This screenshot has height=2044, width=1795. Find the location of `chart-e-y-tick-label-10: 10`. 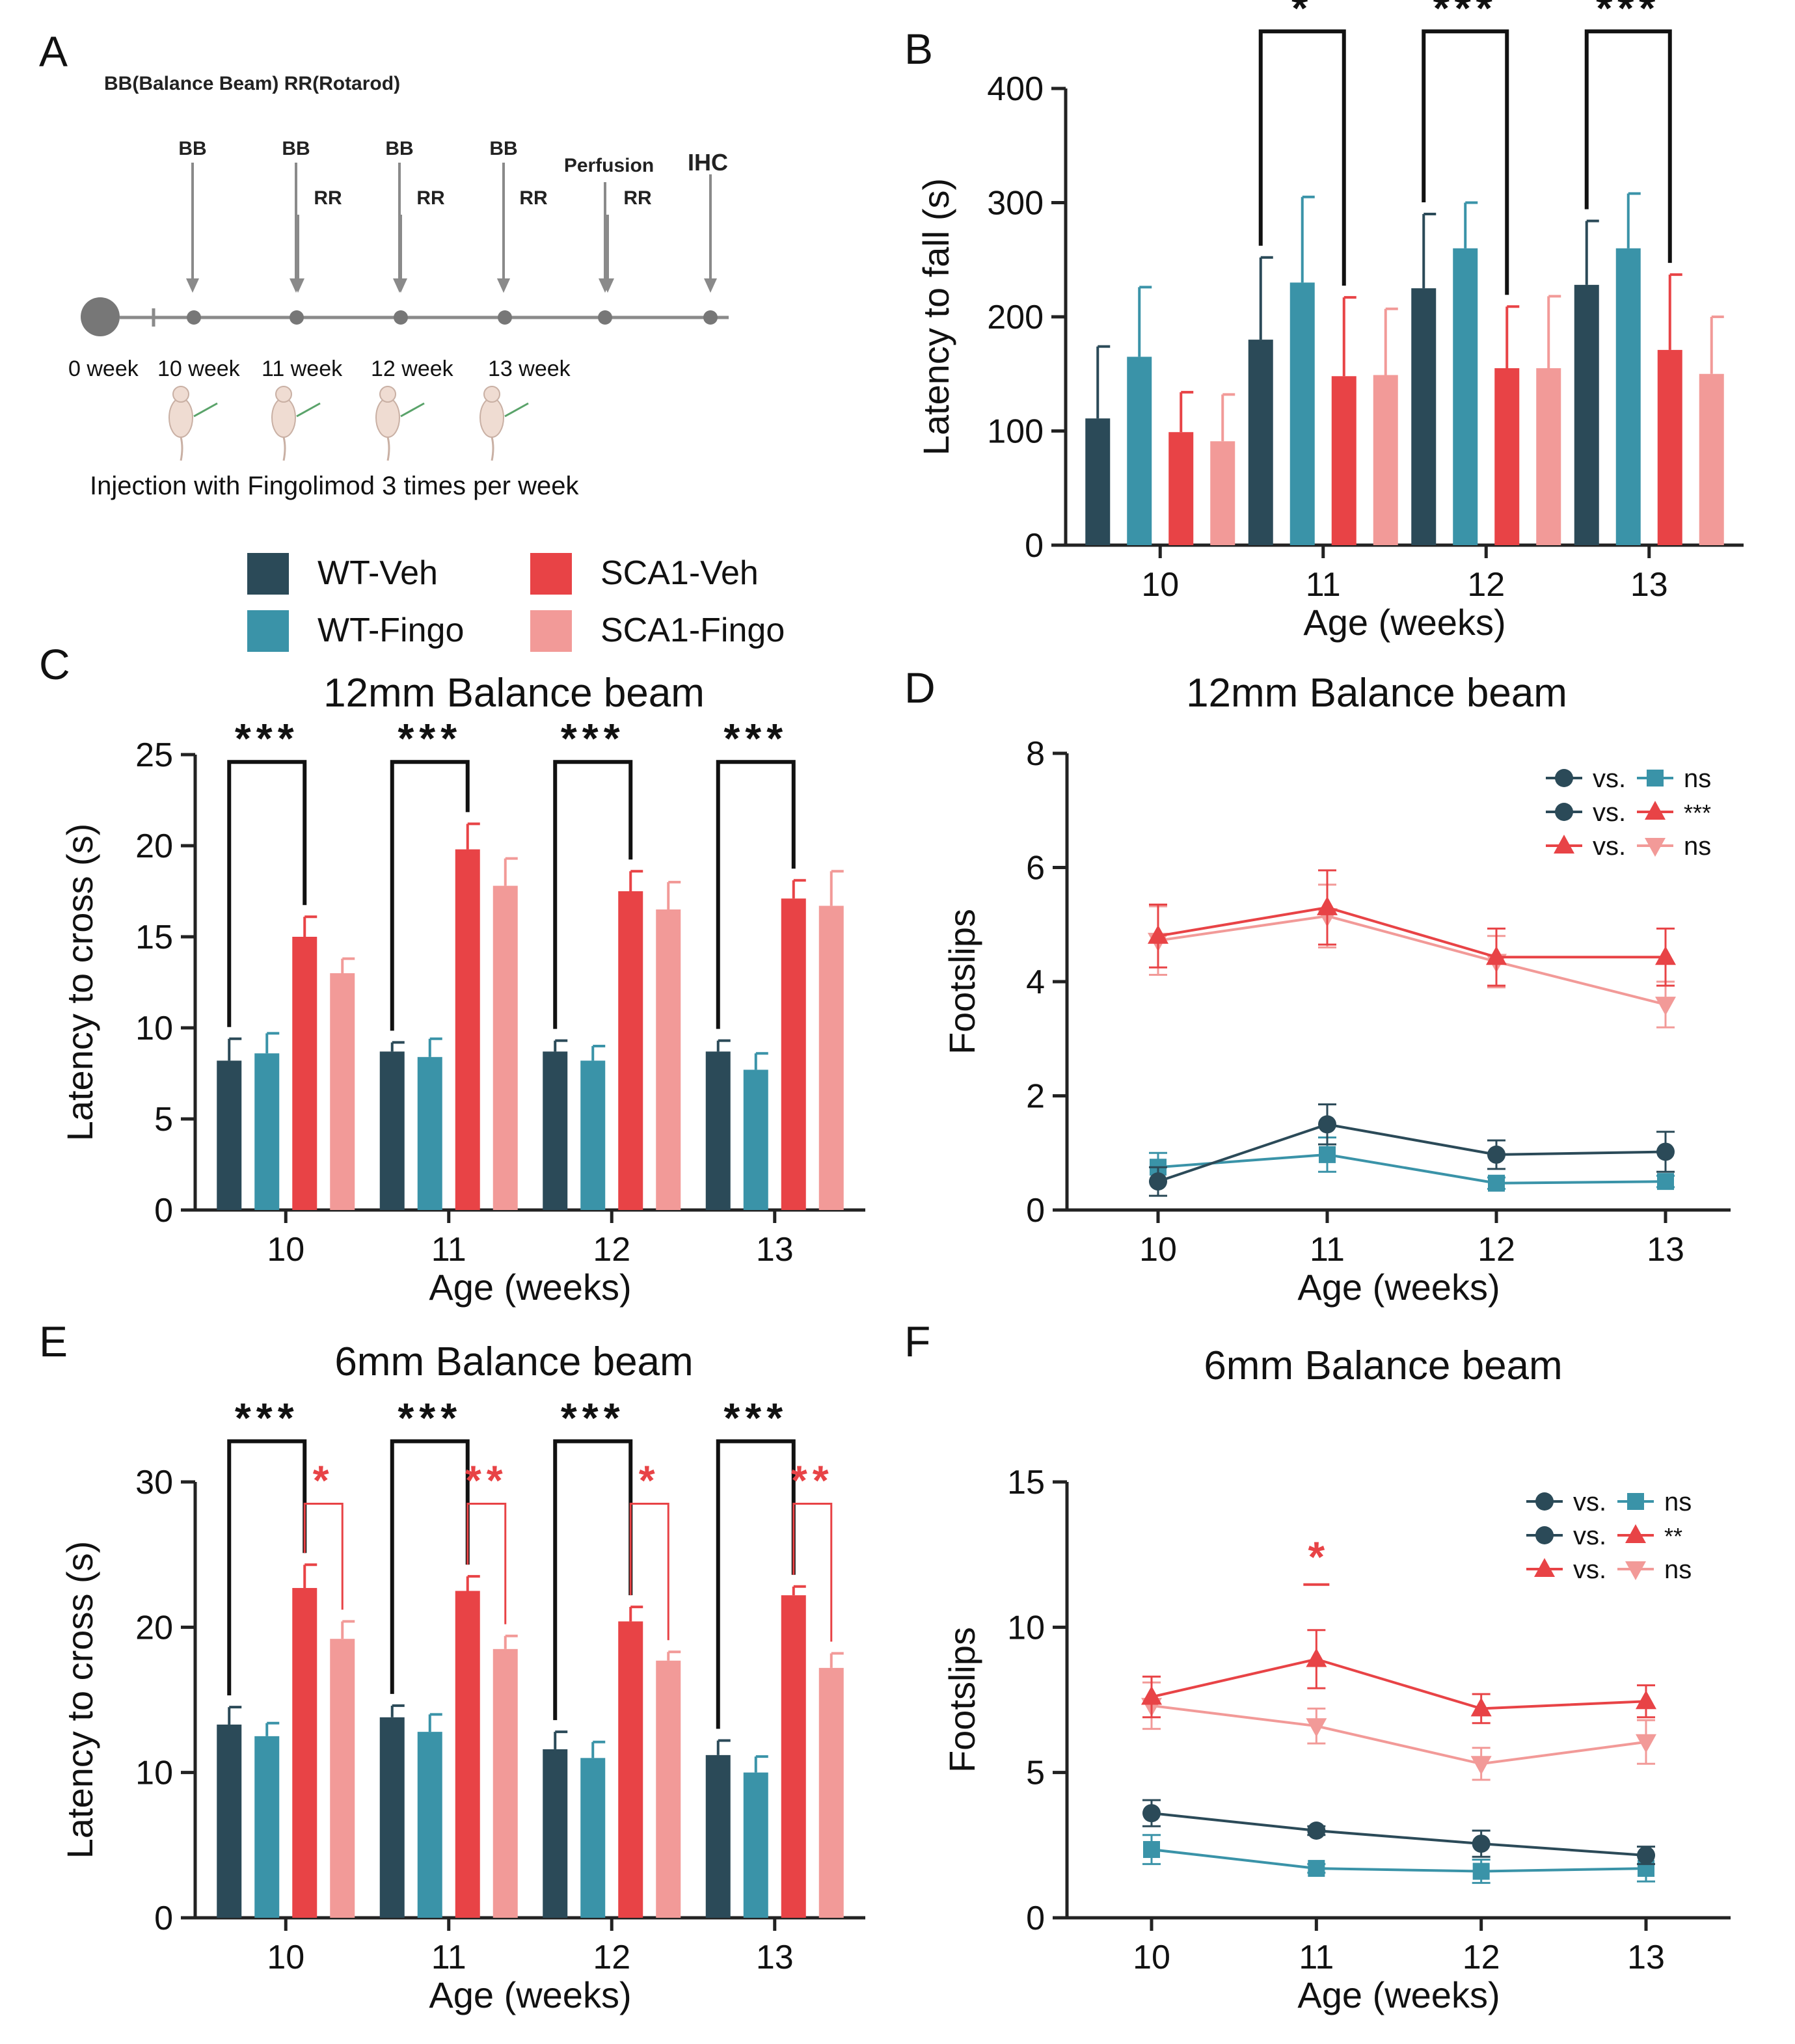

chart-e-y-tick-label-10: 10 is located at coordinates (154, 1773).